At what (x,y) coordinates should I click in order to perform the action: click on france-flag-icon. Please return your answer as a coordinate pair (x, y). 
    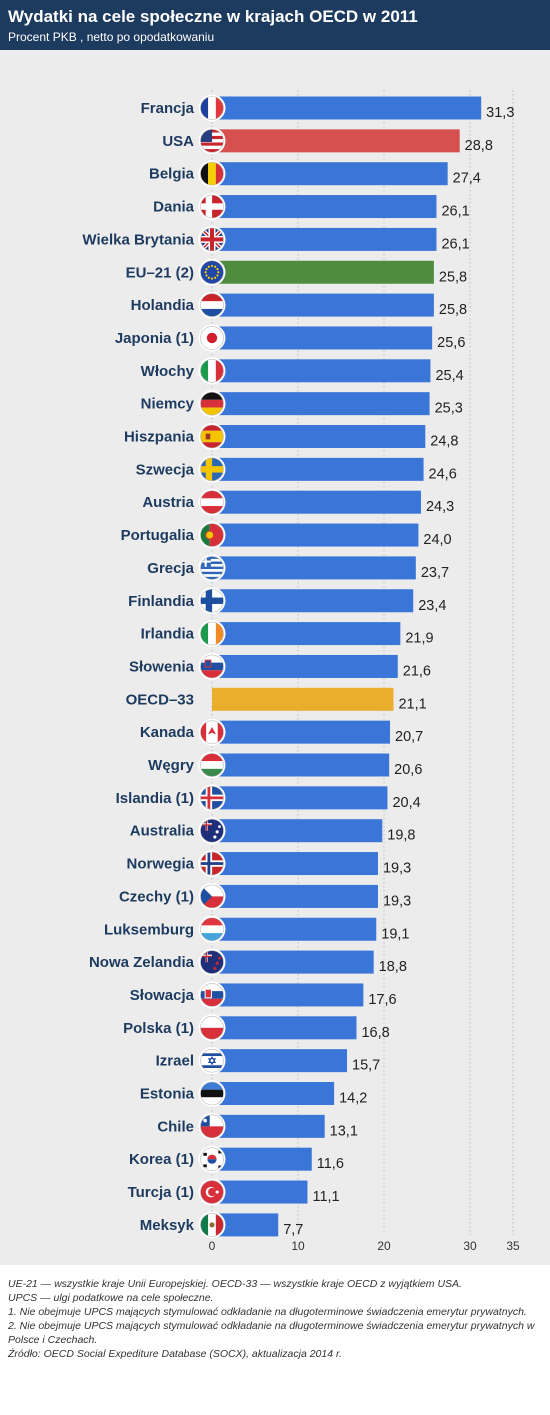
    Looking at the image, I should click on (212, 108).